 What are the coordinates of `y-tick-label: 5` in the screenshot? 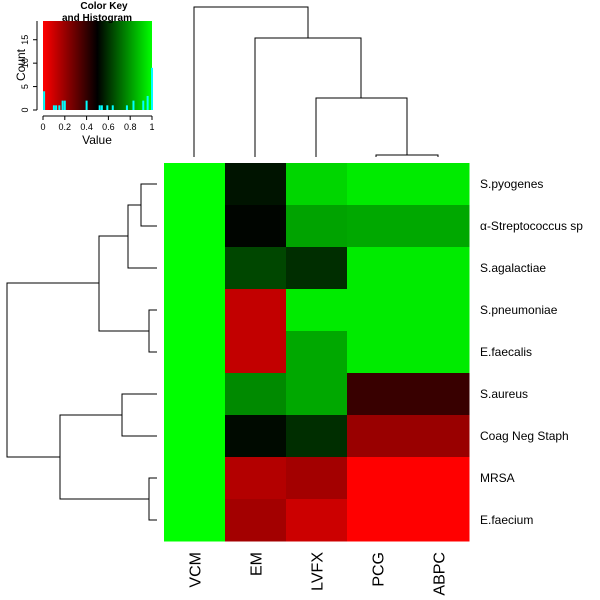 It's located at (25, 86).